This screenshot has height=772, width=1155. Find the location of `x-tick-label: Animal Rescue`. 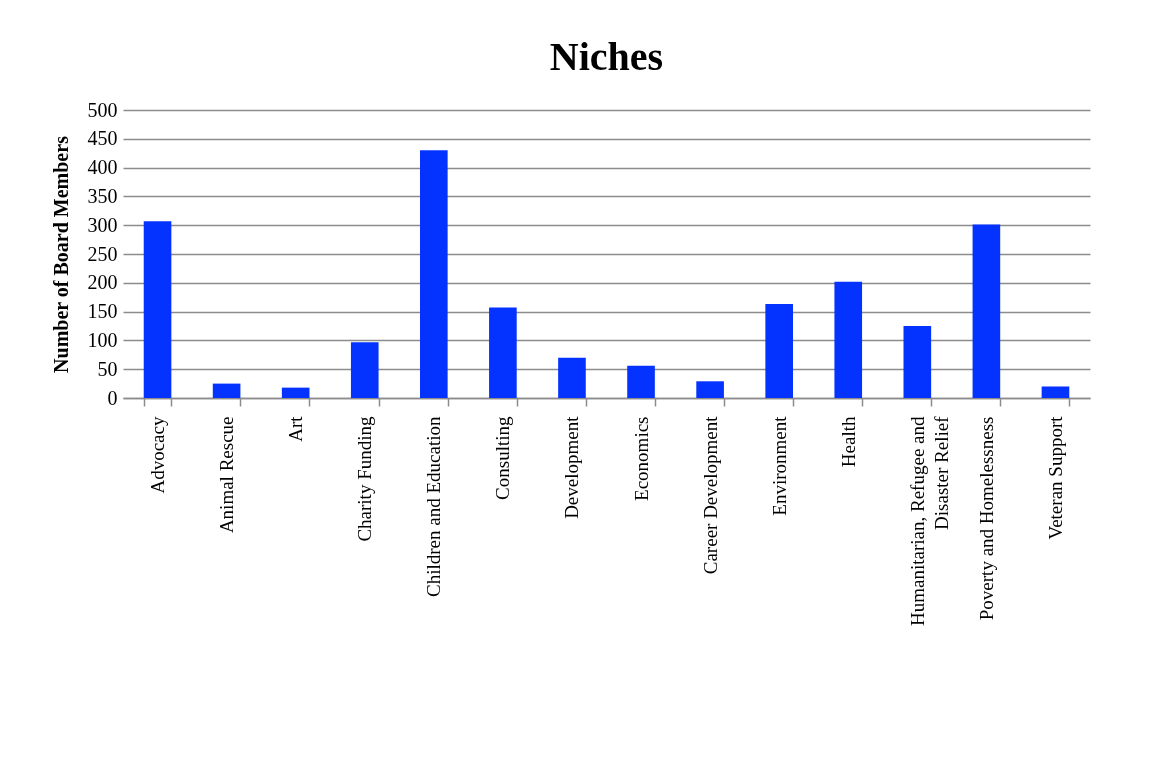

x-tick-label: Animal Rescue is located at coordinates (227, 475).